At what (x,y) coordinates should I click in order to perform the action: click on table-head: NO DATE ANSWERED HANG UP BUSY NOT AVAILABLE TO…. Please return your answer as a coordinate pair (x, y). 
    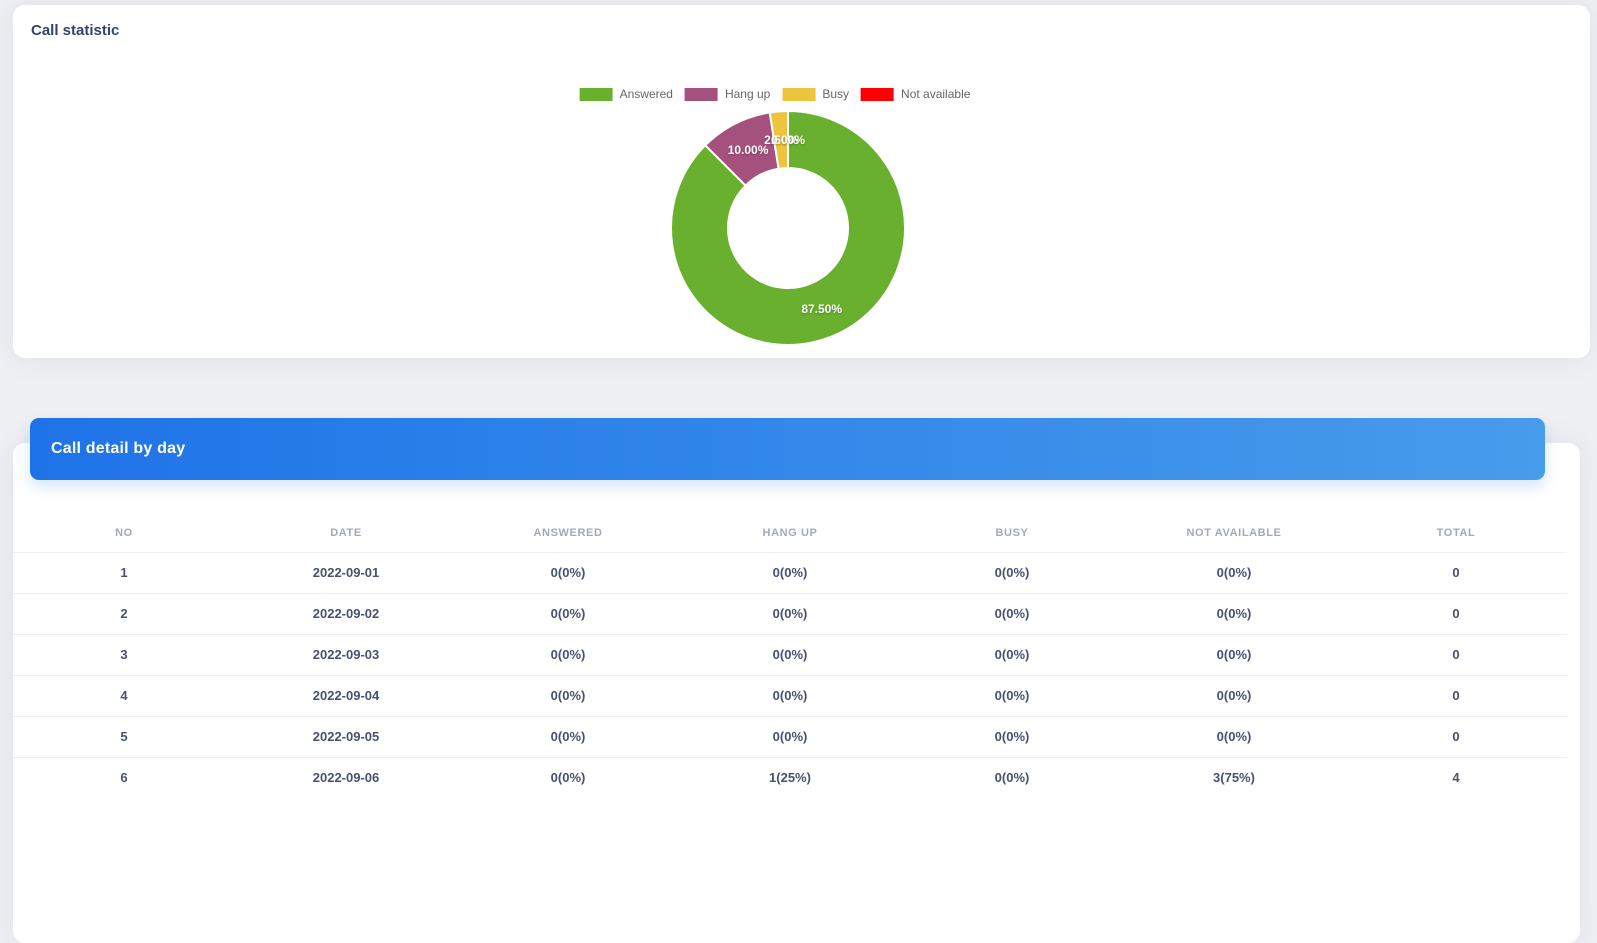
    Looking at the image, I should click on (790, 527).